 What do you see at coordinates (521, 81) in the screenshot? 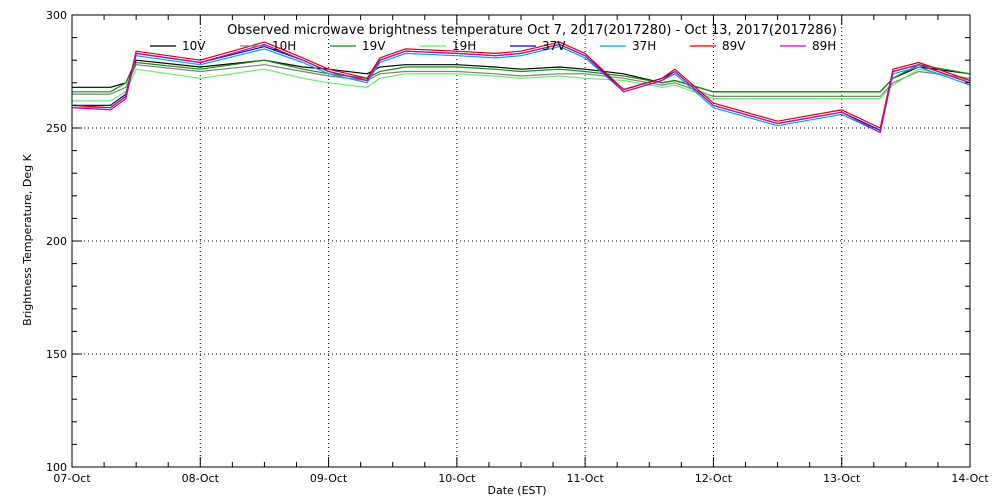
I see `series-line-10h` at bounding box center [521, 81].